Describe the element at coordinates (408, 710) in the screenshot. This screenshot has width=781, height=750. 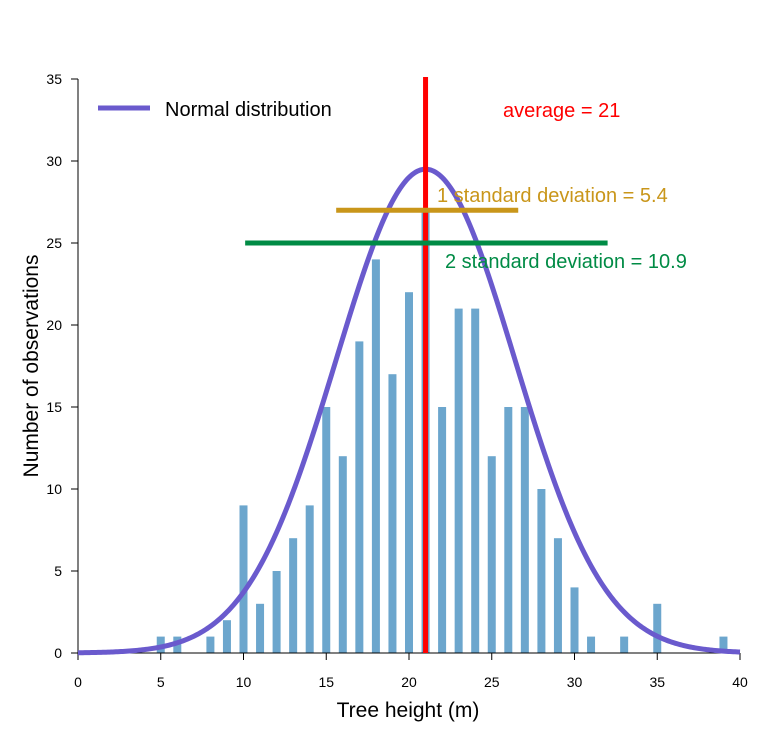
I see `x-axis-title: Tree height (m)` at that location.